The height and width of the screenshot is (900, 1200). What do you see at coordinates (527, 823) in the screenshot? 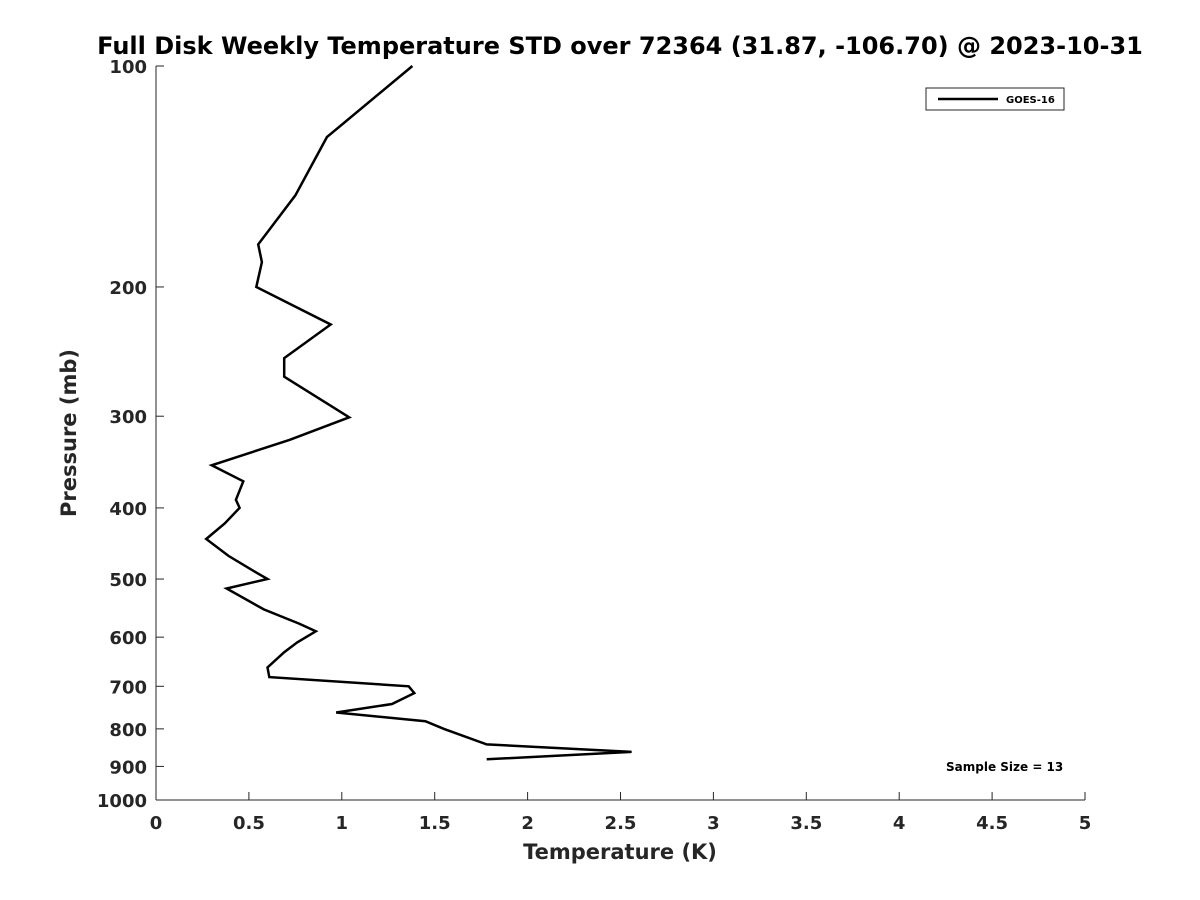
I see `x-tick-label: 2` at bounding box center [527, 823].